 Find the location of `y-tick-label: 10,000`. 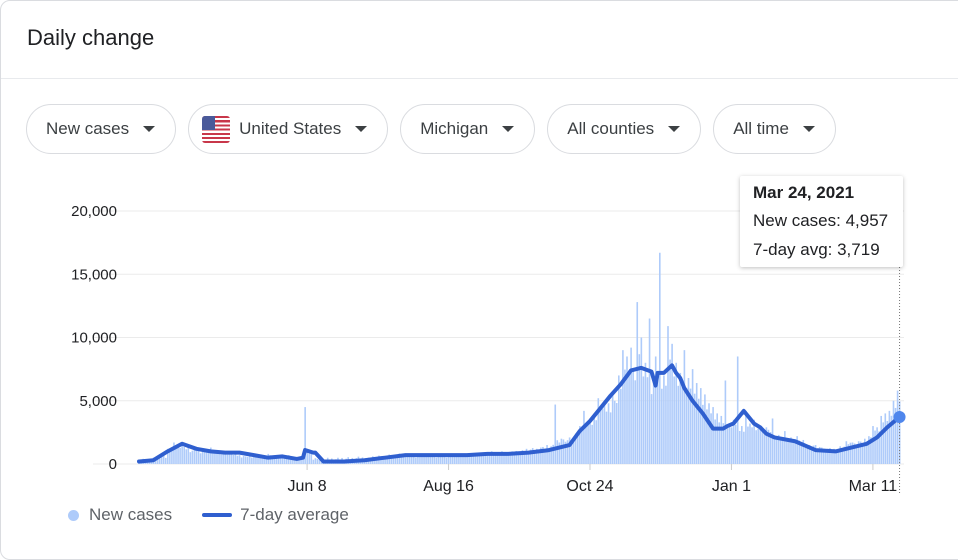

y-tick-label: 10,000 is located at coordinates (94, 338).